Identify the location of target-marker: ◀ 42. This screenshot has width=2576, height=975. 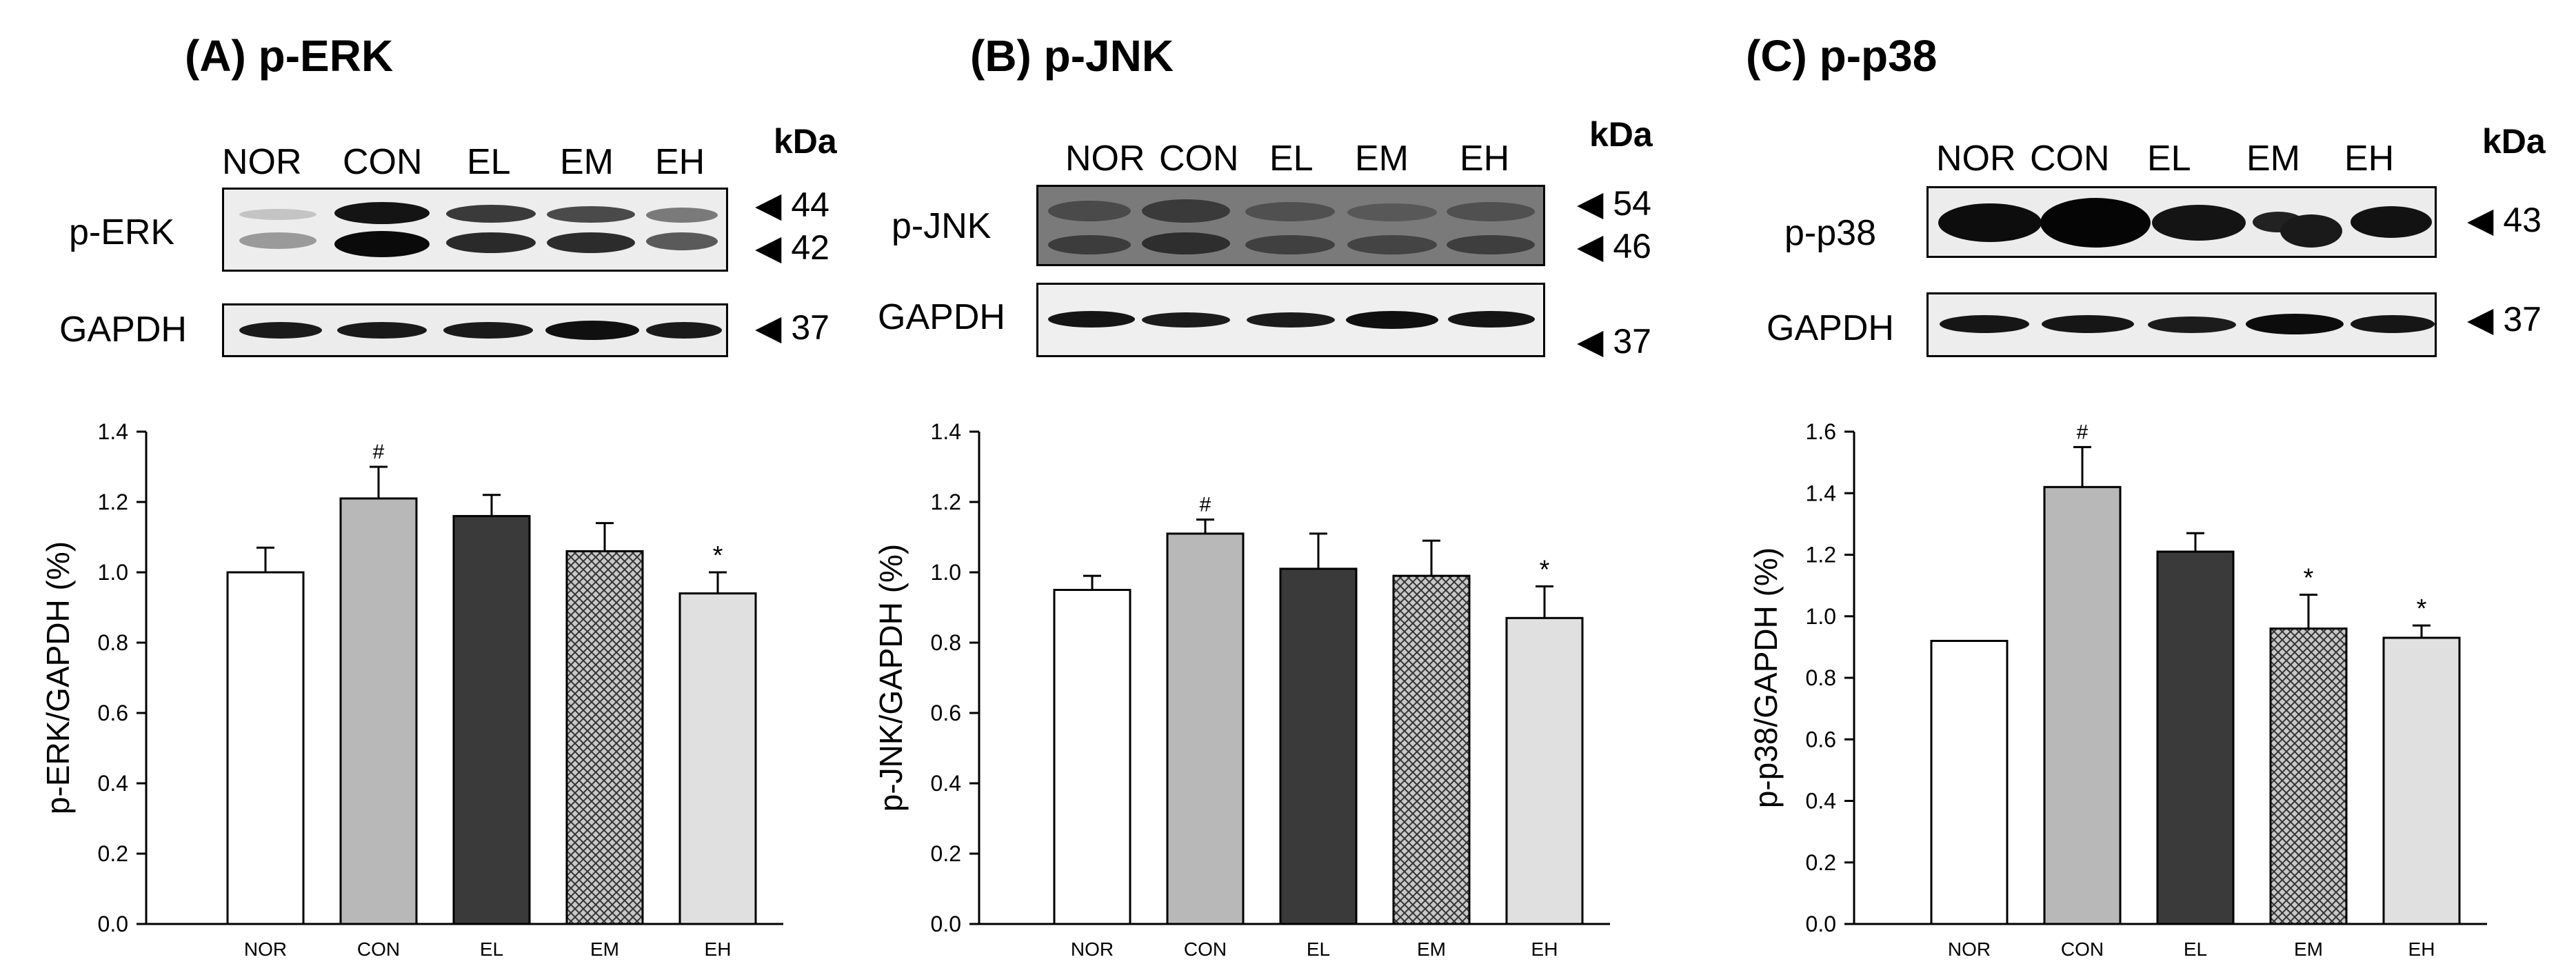
(792, 247).